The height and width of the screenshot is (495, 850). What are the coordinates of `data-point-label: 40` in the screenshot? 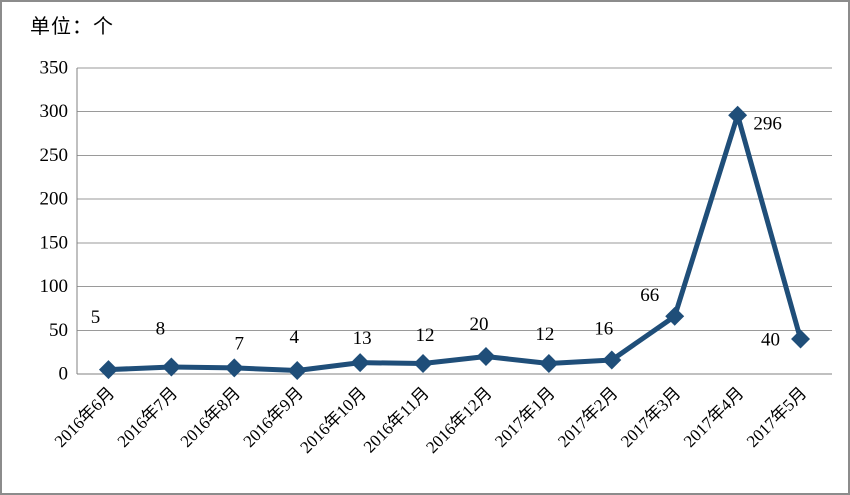 It's located at (770, 340).